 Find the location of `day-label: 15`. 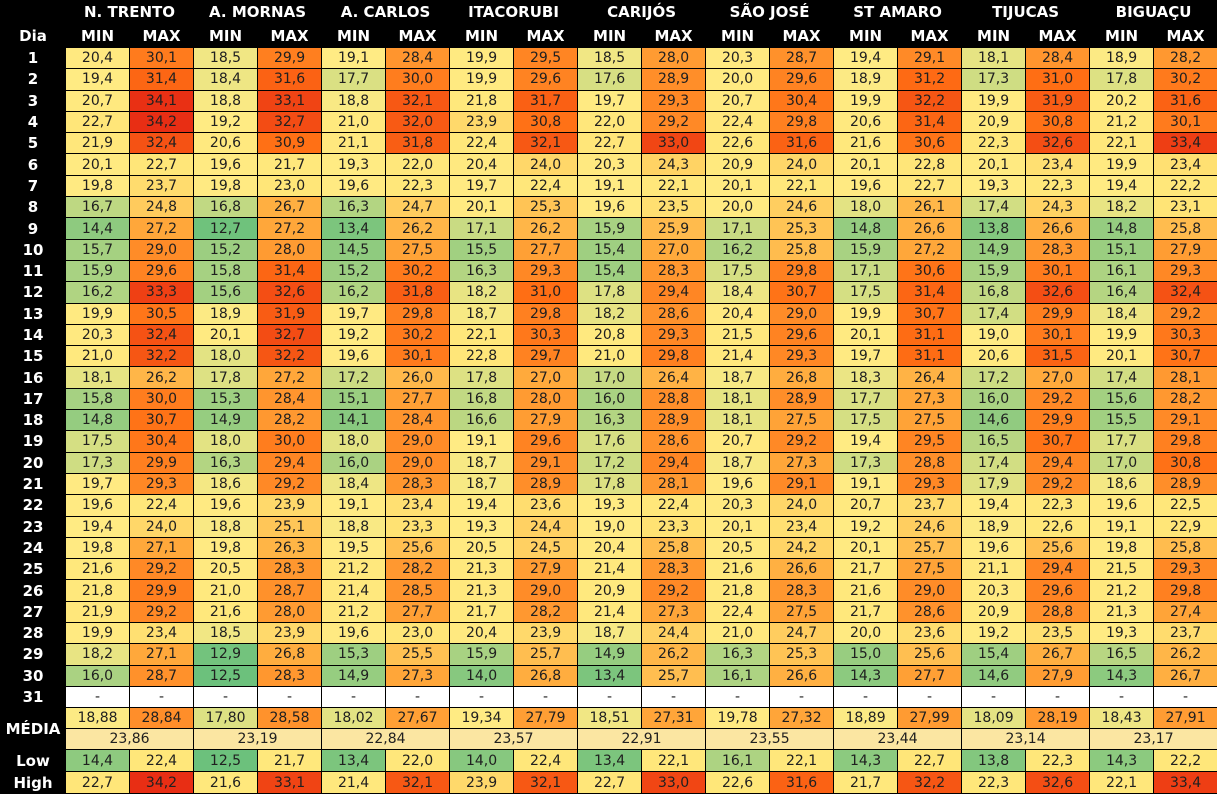

day-label: 15 is located at coordinates (33, 356).